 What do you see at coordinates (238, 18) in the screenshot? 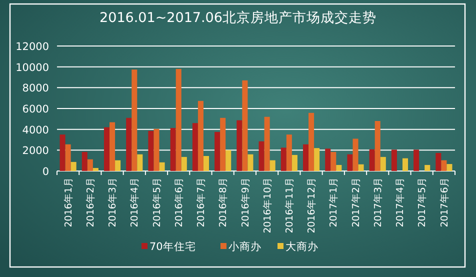
I see `chart-title: 2016.01~2017.06北京房地产市场成交走势` at bounding box center [238, 18].